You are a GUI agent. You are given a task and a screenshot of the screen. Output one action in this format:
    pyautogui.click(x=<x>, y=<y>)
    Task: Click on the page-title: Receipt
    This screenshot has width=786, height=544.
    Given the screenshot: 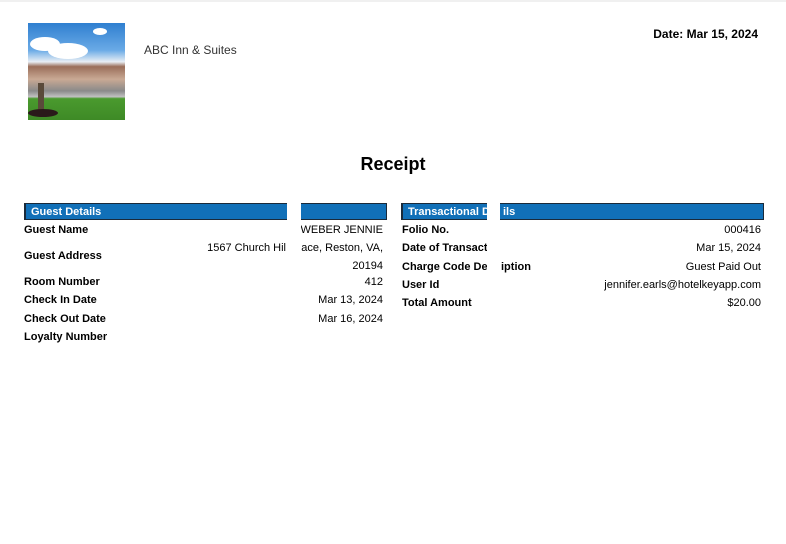 What is the action you would take?
    pyautogui.click(x=393, y=164)
    